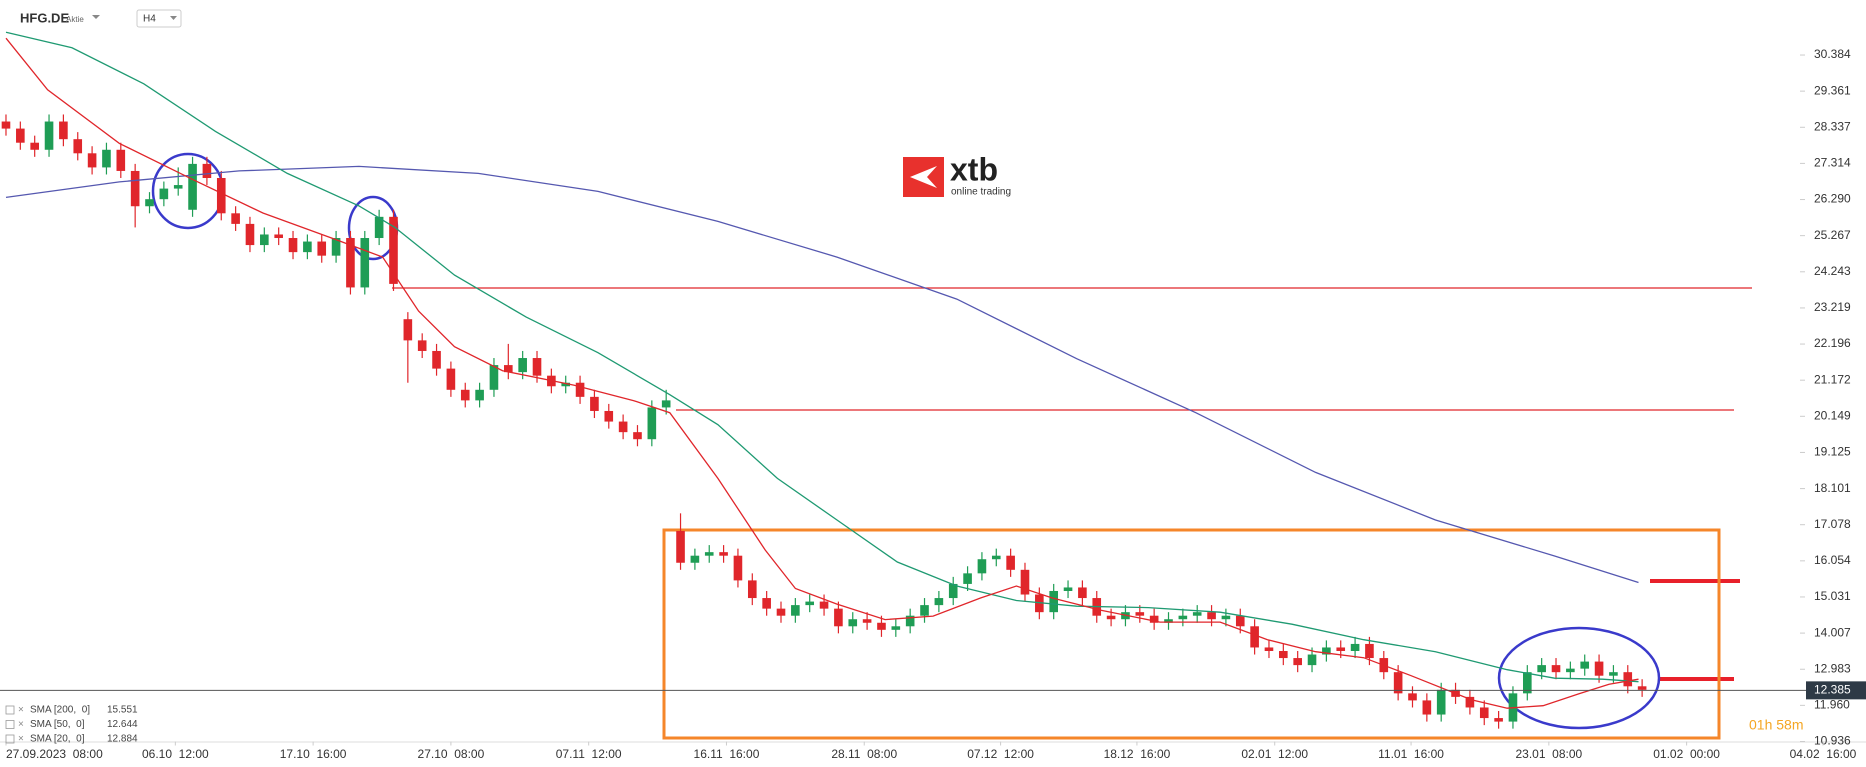 Image resolution: width=1866 pixels, height=767 pixels. What do you see at coordinates (1823, 754) in the screenshot?
I see `x-tick-label: 04.02 16:00` at bounding box center [1823, 754].